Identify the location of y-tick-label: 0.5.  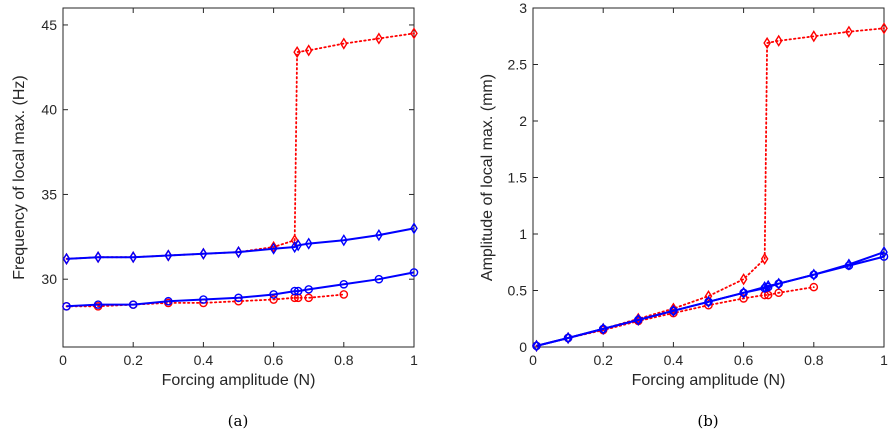
(518, 291).